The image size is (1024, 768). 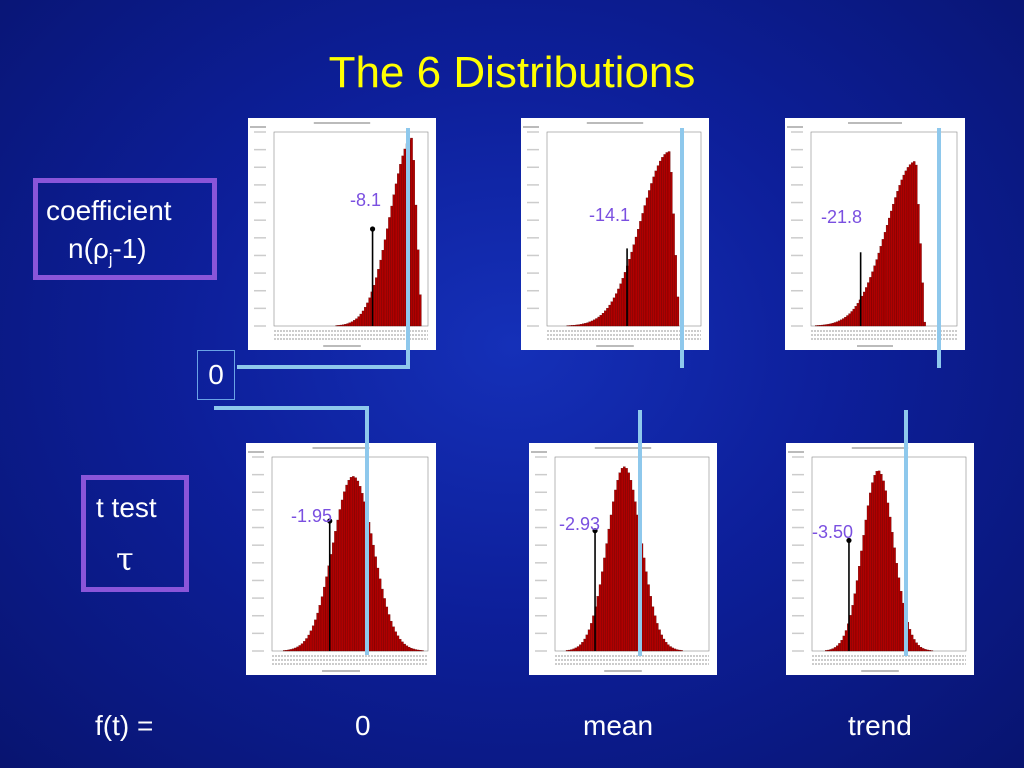 I want to click on histogram-panel-coef-trend, so click(x=875, y=234).